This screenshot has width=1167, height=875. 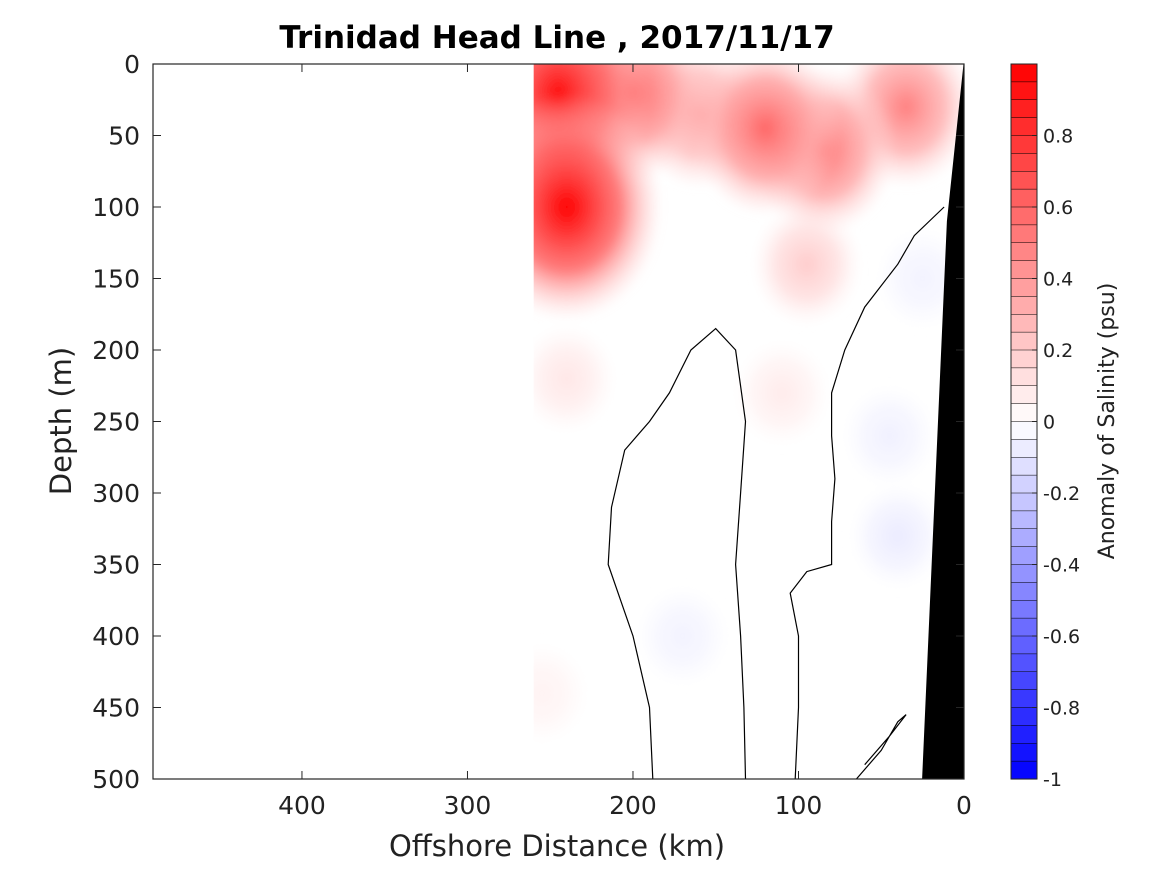 I want to click on seafloor-bathymetry, so click(x=943, y=421).